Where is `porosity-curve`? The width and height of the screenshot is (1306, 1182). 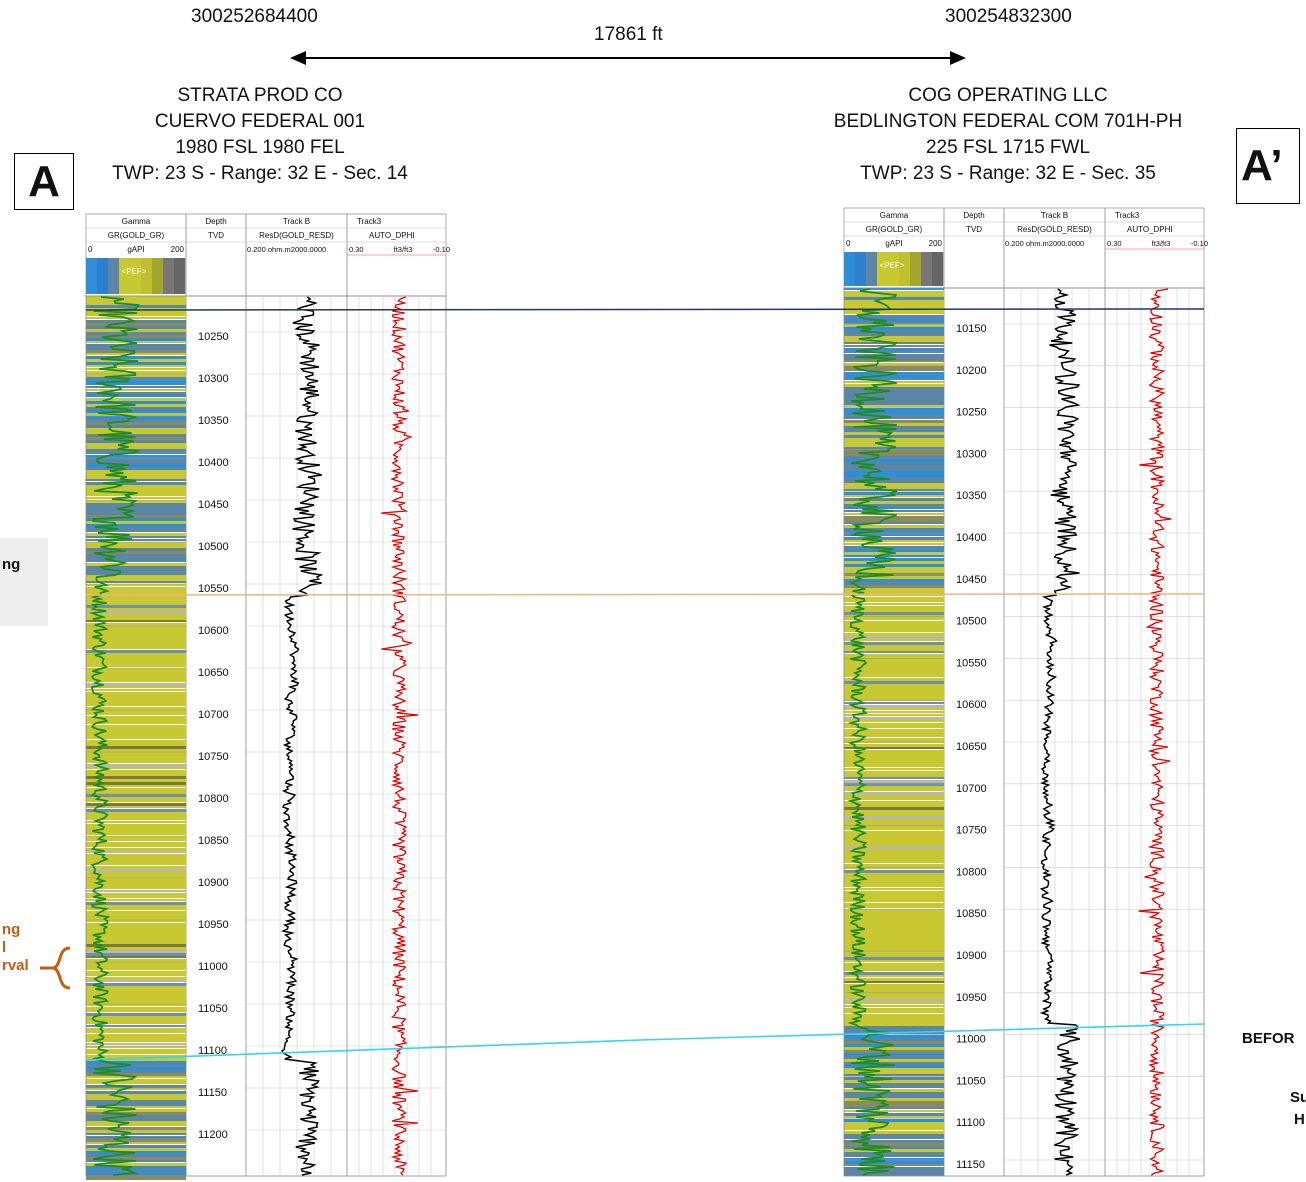 porosity-curve is located at coordinates (400, 736).